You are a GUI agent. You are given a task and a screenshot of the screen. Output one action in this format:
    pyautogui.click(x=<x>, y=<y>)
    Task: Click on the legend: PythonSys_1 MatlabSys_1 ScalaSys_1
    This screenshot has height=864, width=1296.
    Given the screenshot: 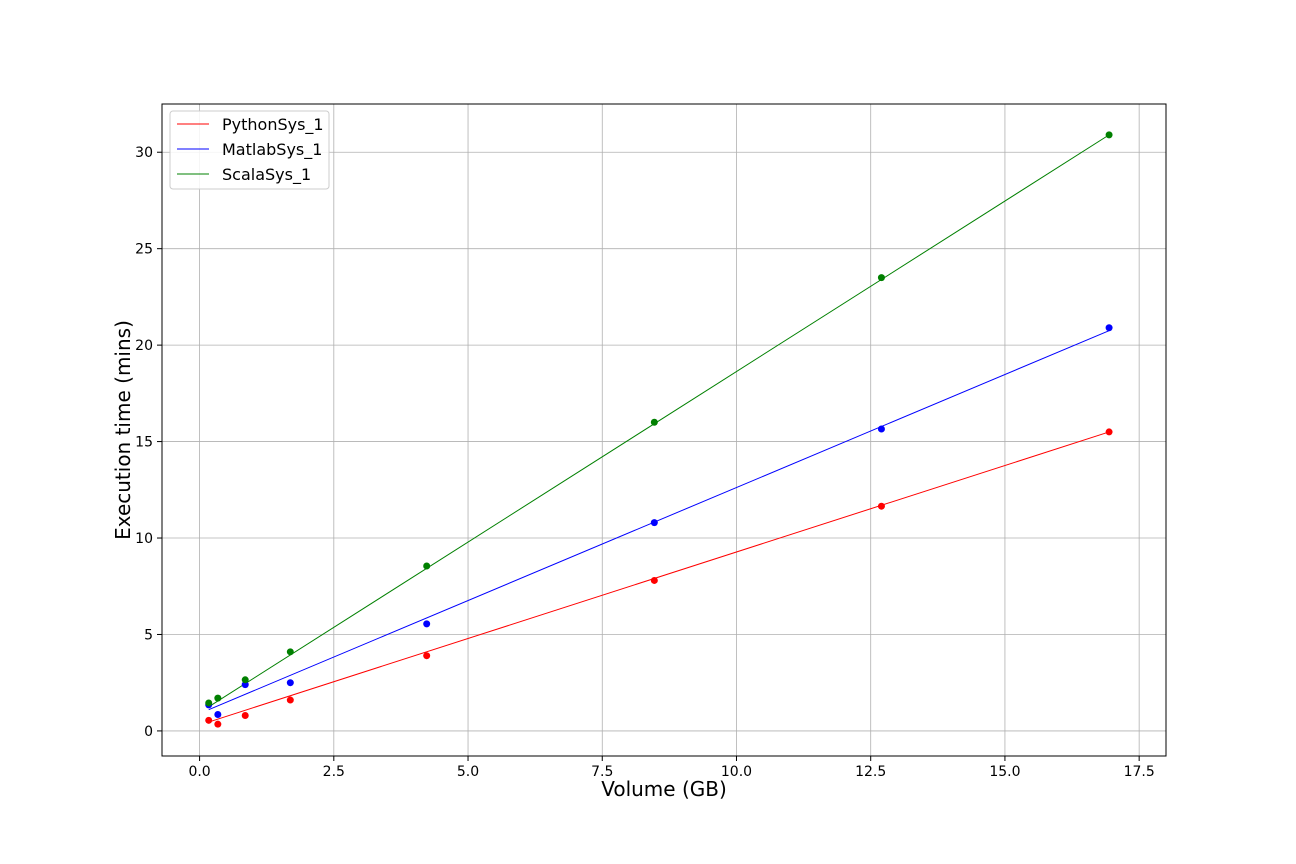 What is the action you would take?
    pyautogui.click(x=249, y=150)
    